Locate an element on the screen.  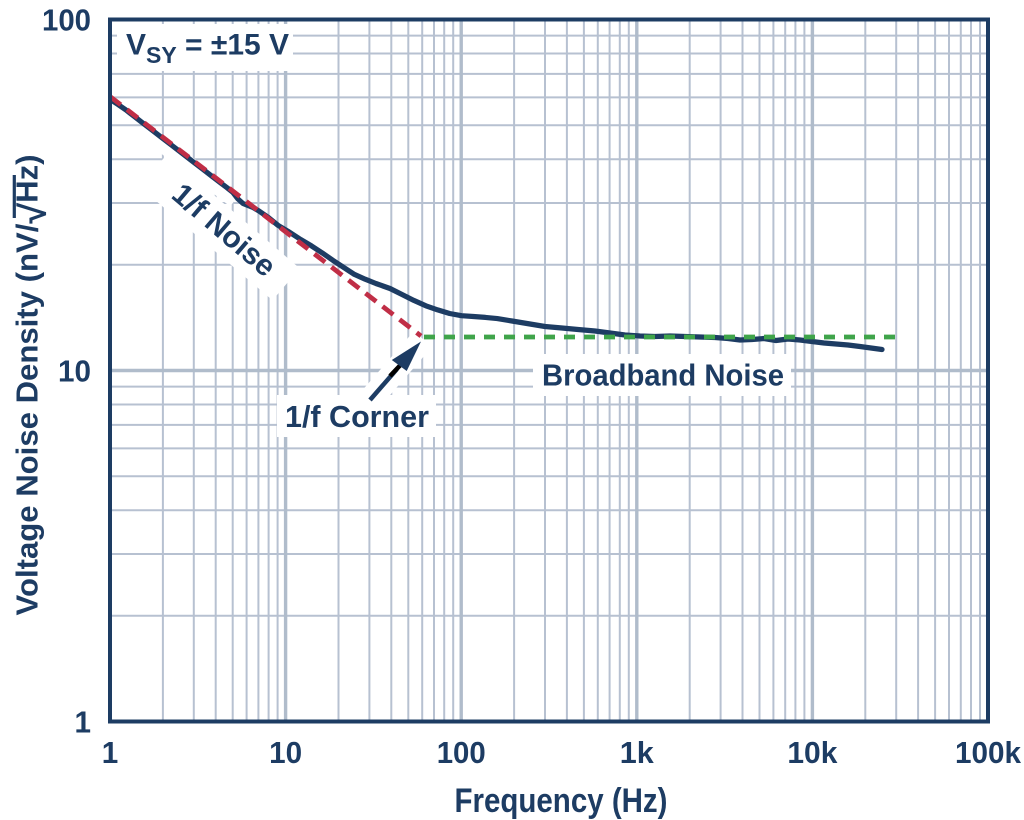
svg-text: 100k is located at coordinates (988, 753).